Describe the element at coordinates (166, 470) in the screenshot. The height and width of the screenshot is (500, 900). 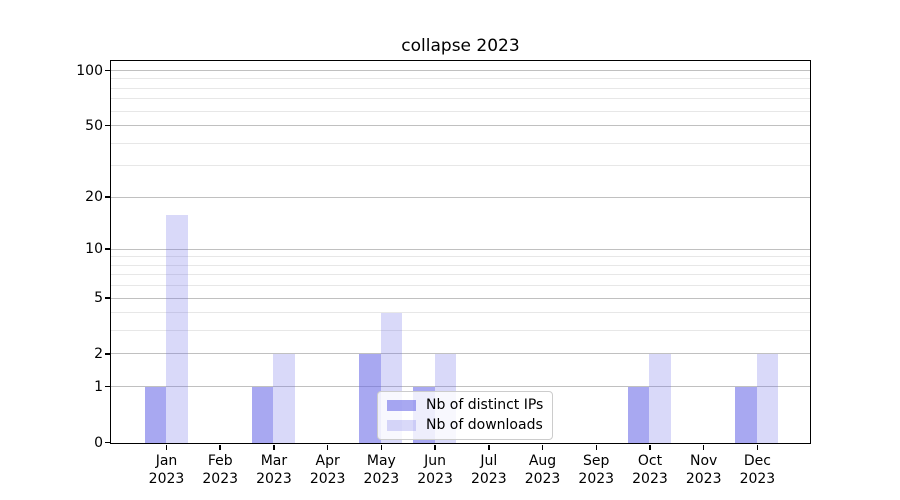
I see `x-tick-label: Jan 2023` at that location.